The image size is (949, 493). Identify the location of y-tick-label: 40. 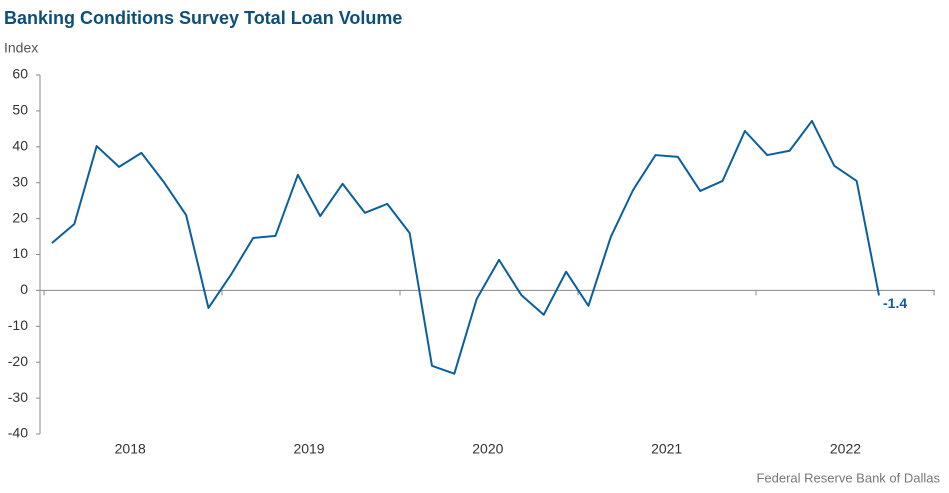
(20, 146).